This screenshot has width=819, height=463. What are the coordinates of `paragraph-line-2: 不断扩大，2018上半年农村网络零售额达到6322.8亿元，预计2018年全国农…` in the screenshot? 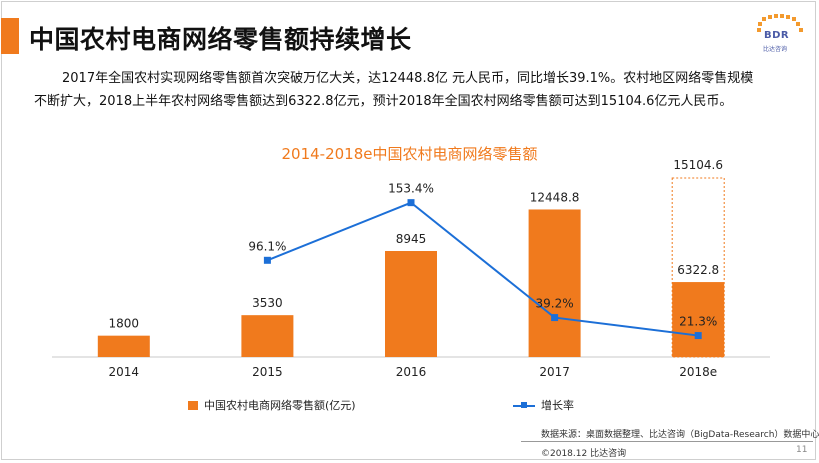 It's located at (383, 101).